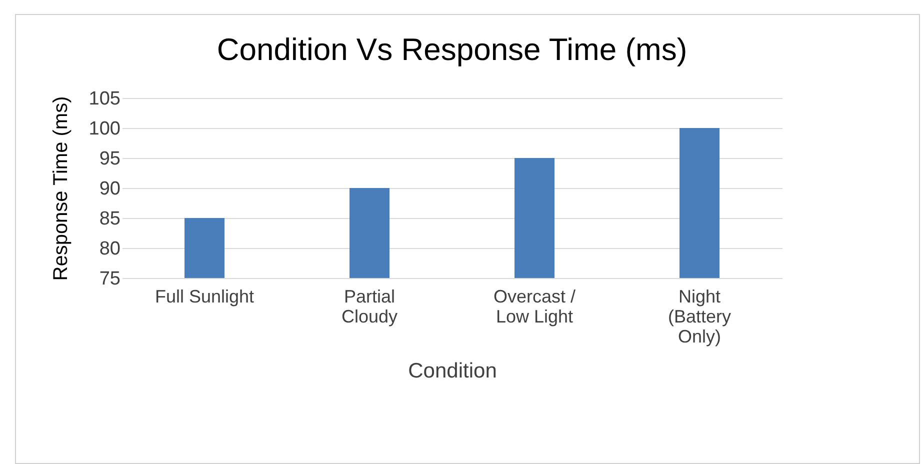 The image size is (922, 464). Describe the element at coordinates (109, 159) in the screenshot. I see `y-tick-label: 95` at that location.